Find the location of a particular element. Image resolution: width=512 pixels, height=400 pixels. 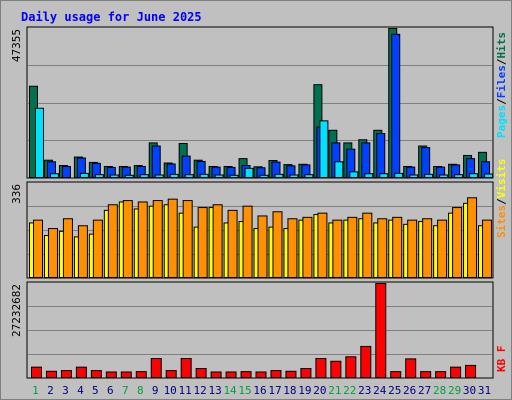

day-label-2: 2 is located at coordinates (50, 390).